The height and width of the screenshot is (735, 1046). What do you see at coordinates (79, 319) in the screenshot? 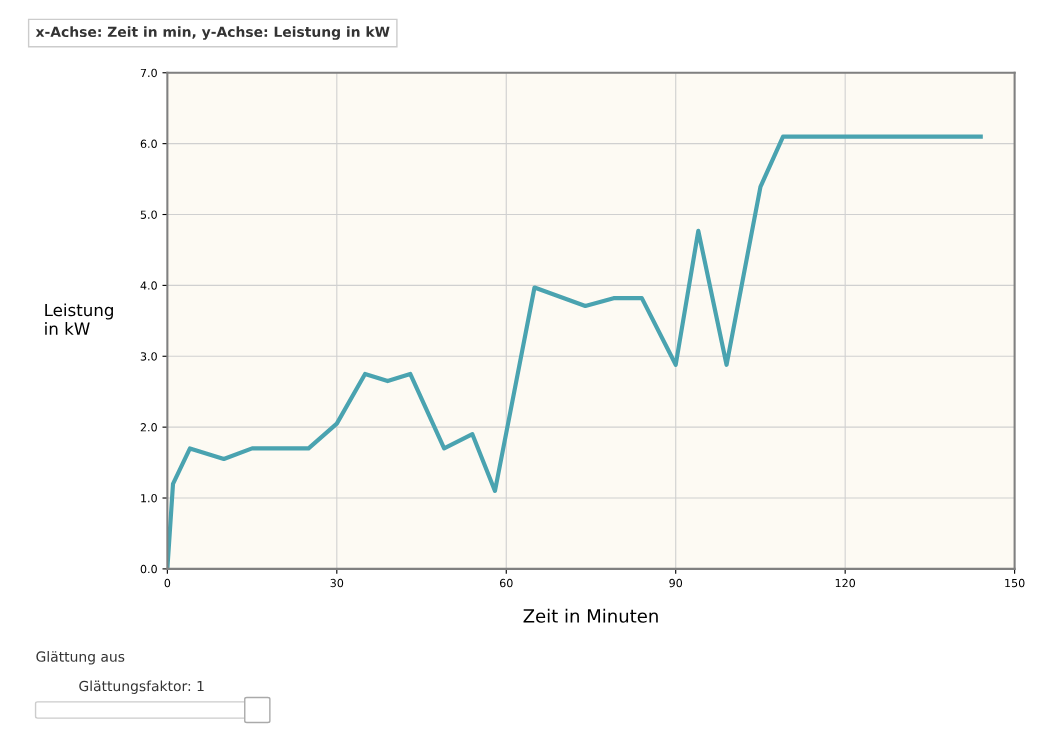
I see `y-axis-title: Leistung in kW` at bounding box center [79, 319].